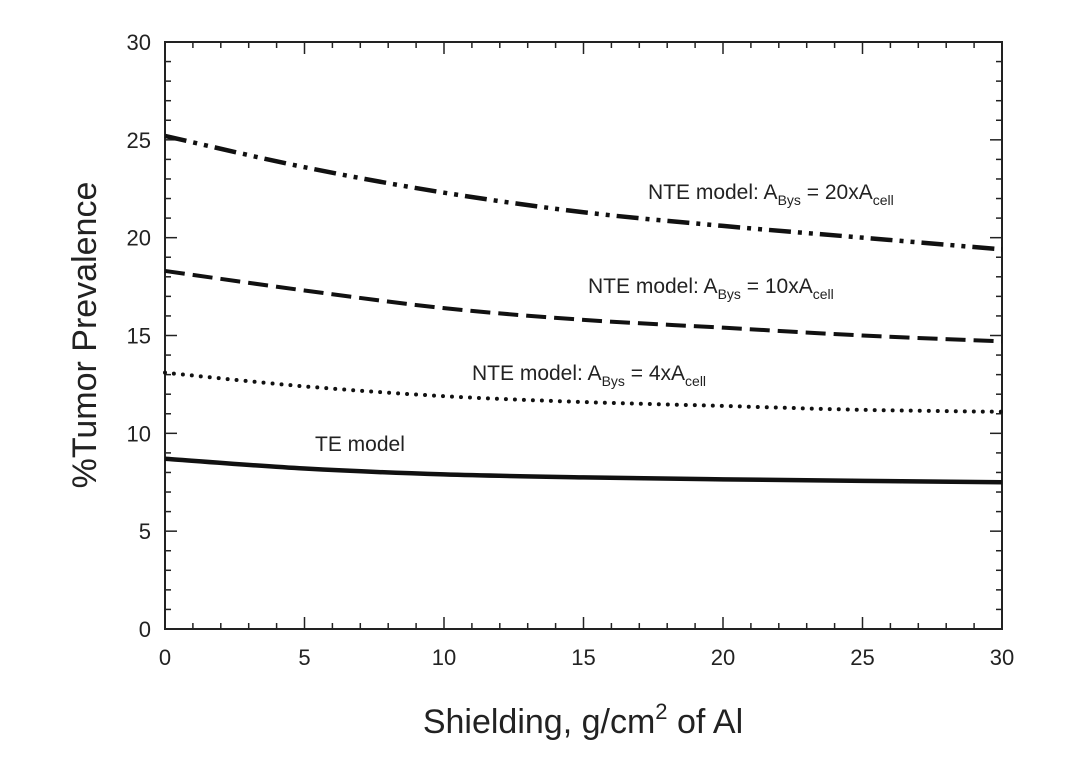  I want to click on x-tick-label: 30, so click(1002, 657).